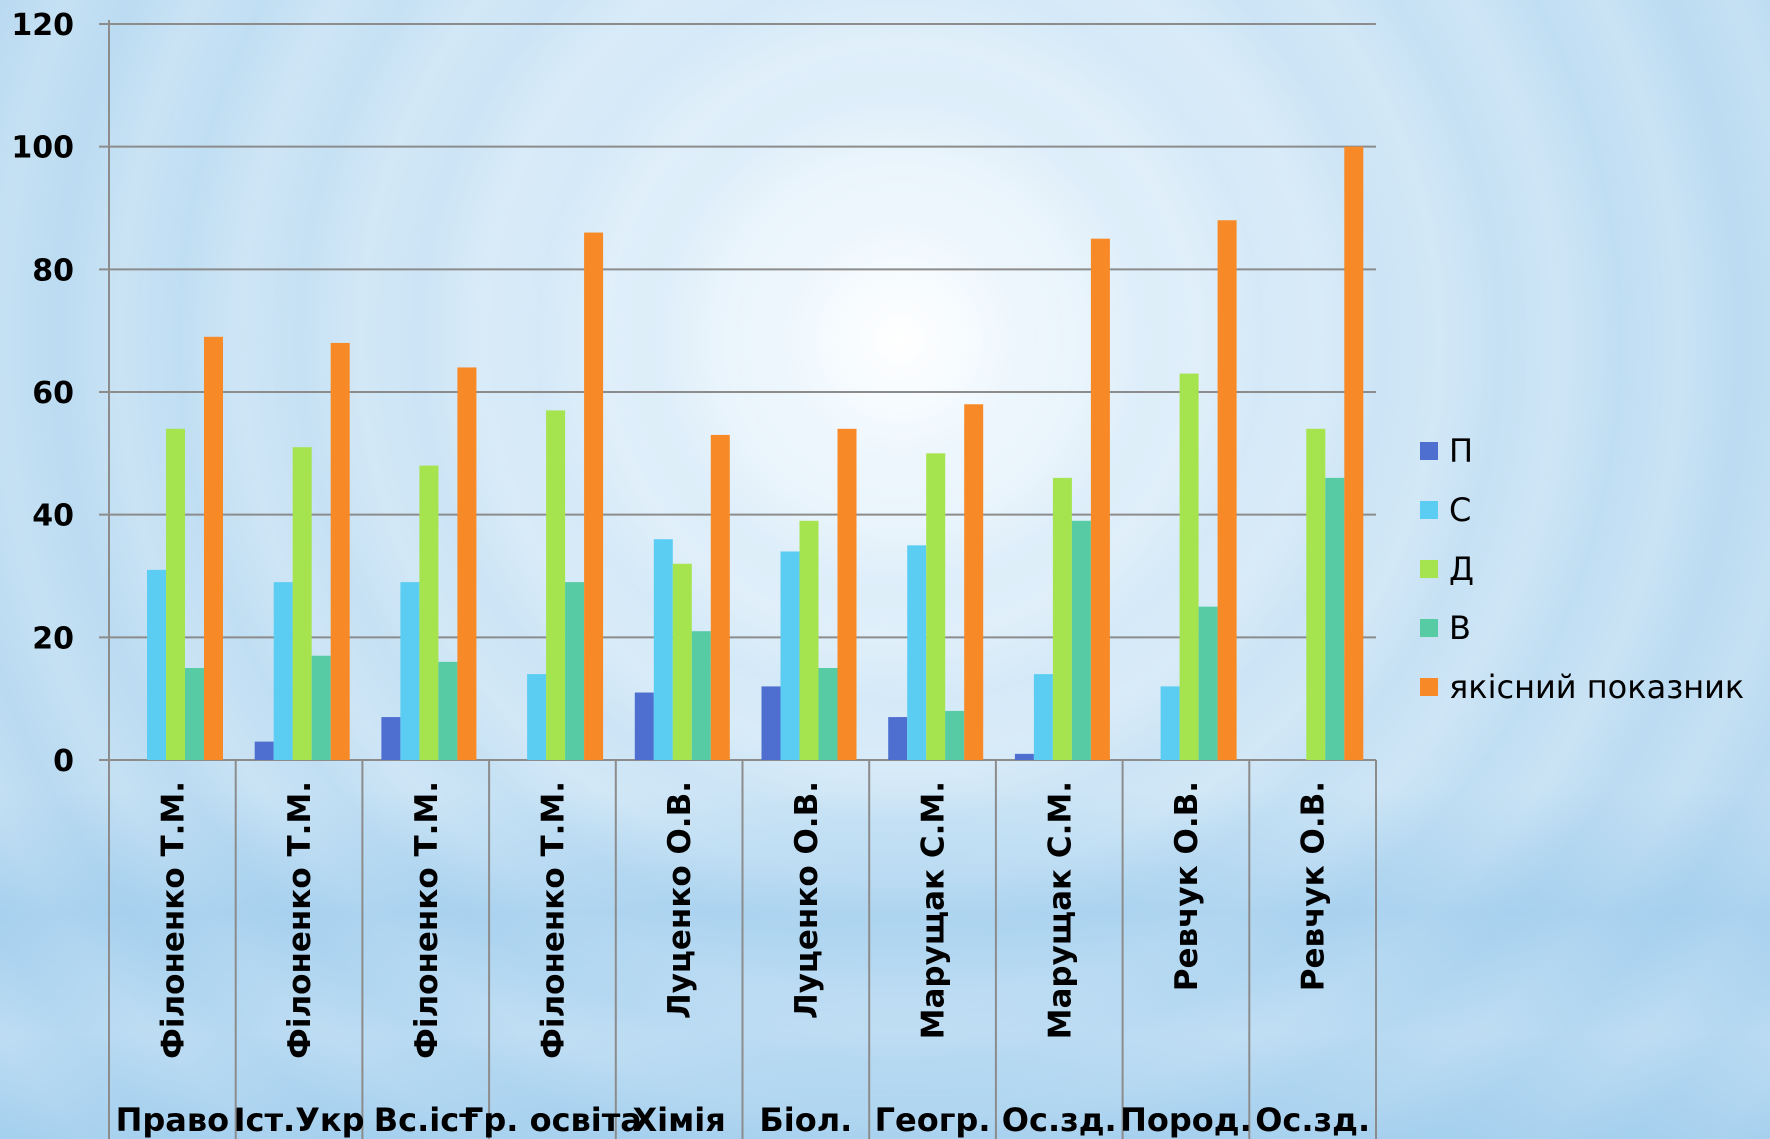 This screenshot has width=1770, height=1139. What do you see at coordinates (1316, 594) in the screenshot?
I see `bar-series2-cat9` at bounding box center [1316, 594].